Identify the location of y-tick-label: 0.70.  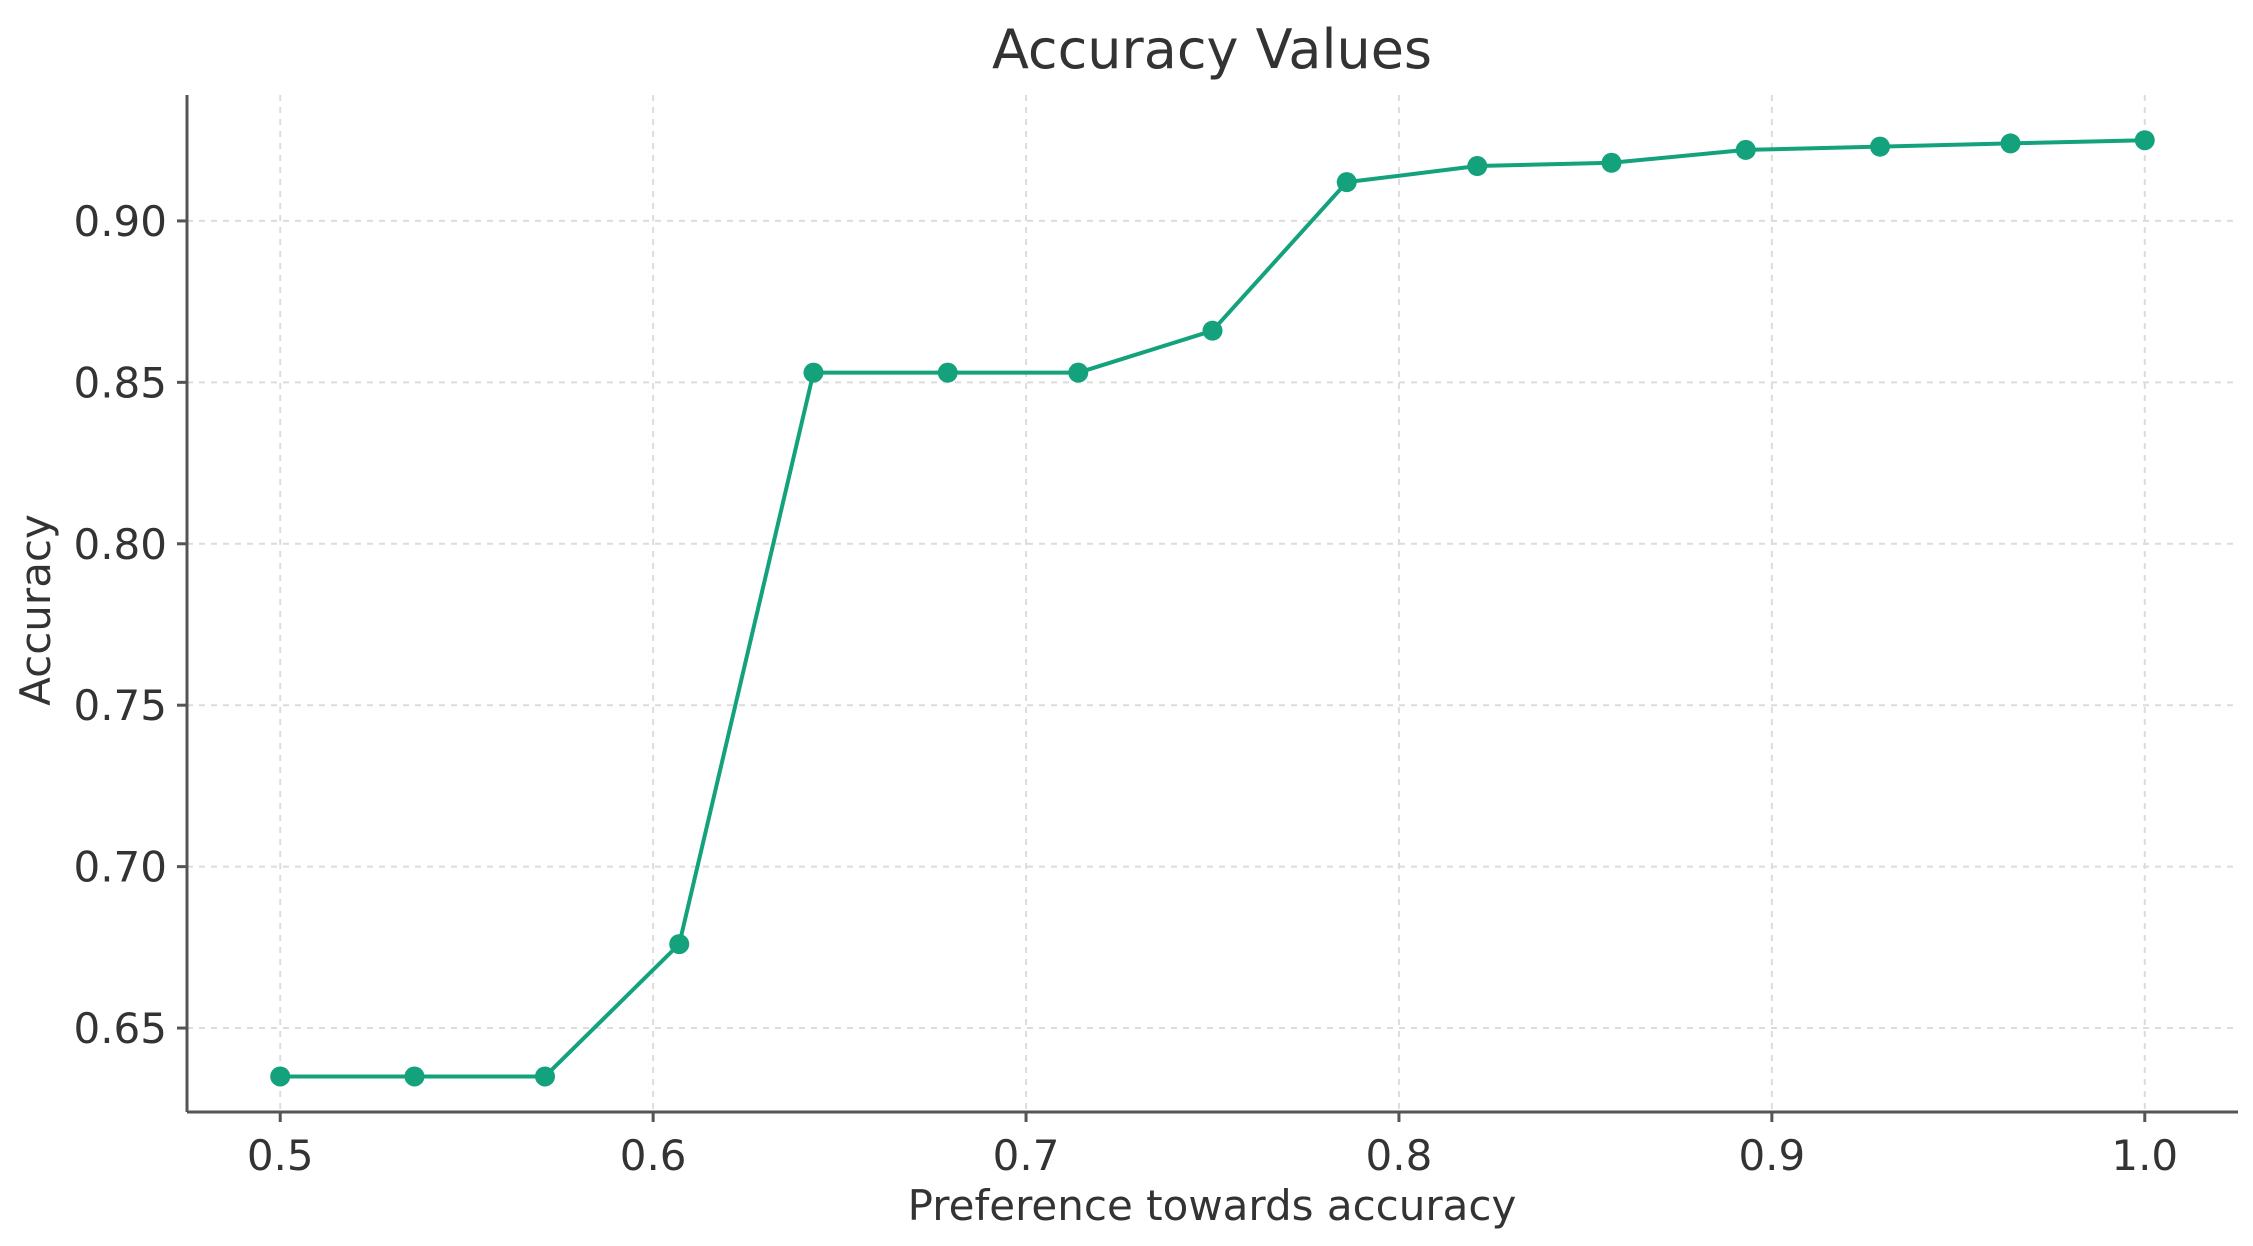
(120, 867).